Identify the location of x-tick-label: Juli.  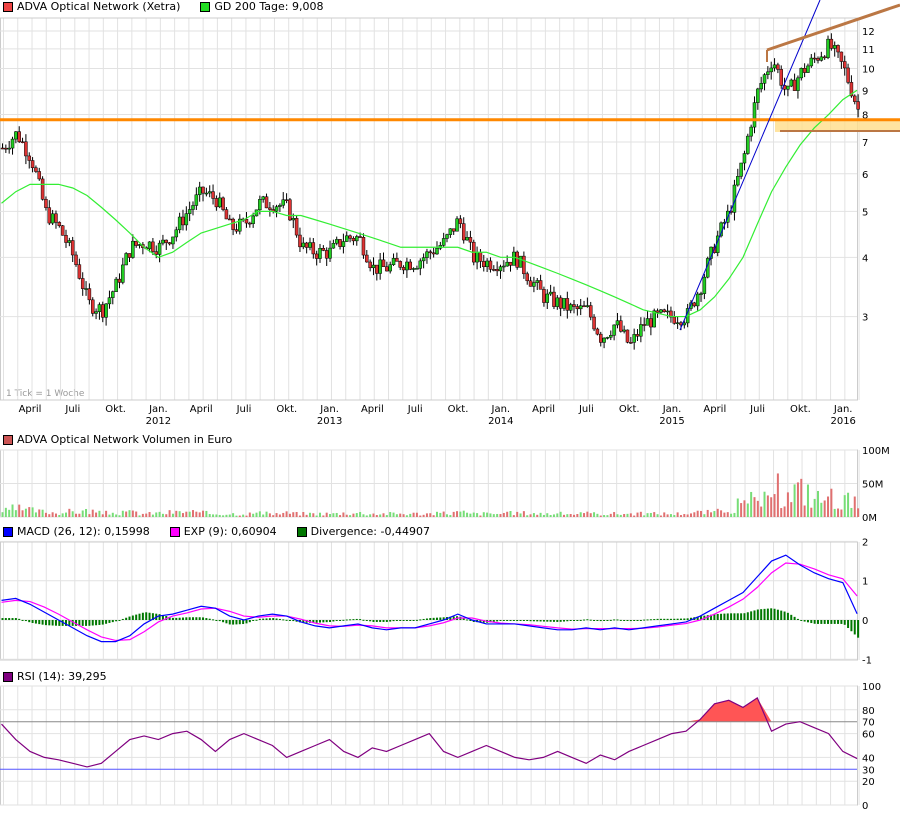
(72, 409).